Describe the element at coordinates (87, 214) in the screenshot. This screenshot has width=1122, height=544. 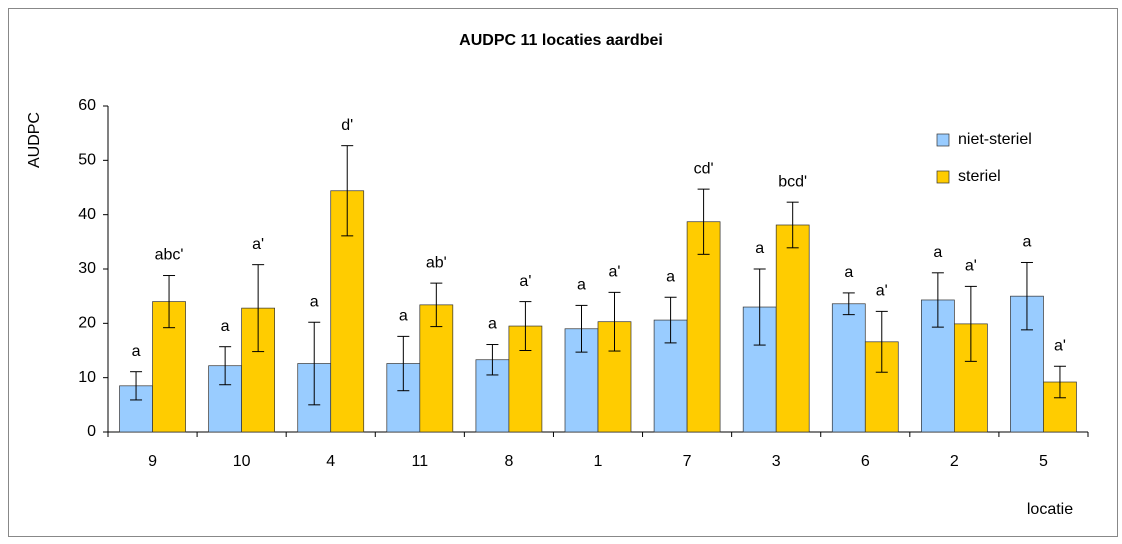
I see `y-tick-label: 40` at that location.